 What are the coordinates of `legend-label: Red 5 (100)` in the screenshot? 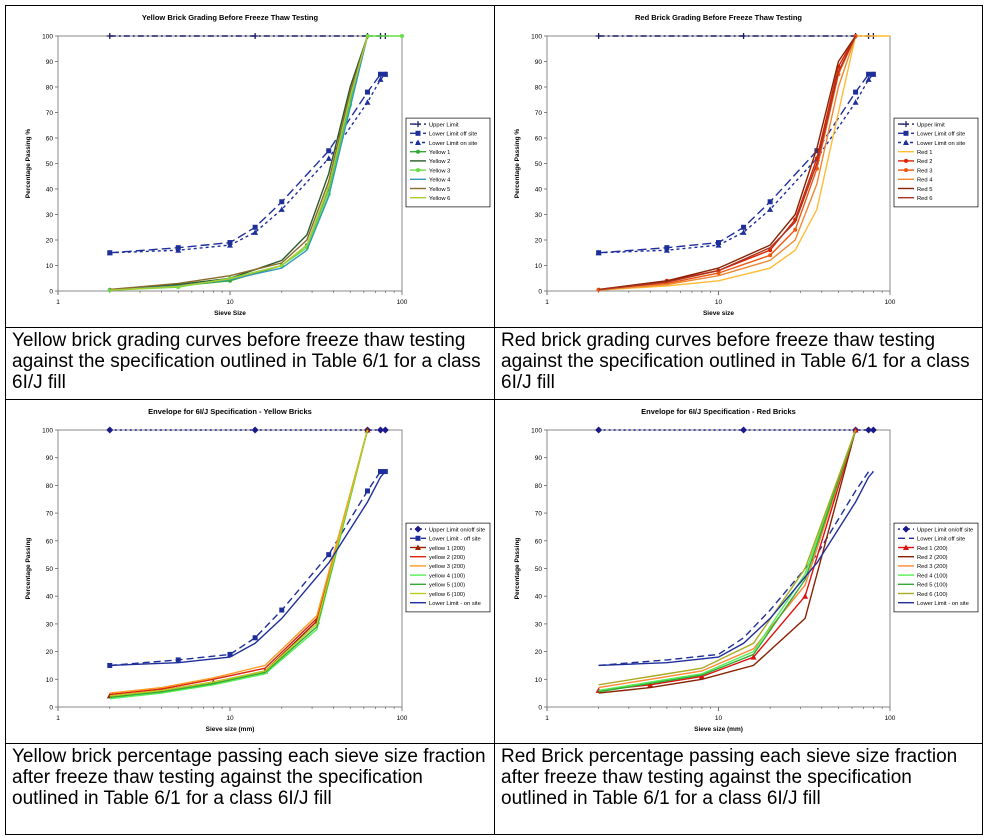 It's located at (932, 586).